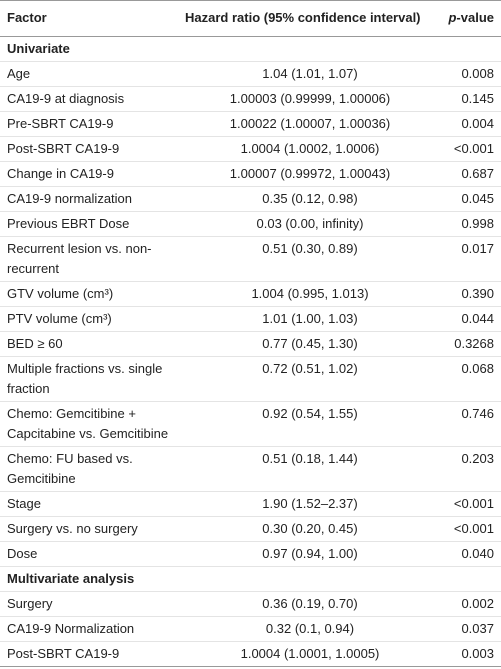  I want to click on table-row: Univariate, so click(250, 49).